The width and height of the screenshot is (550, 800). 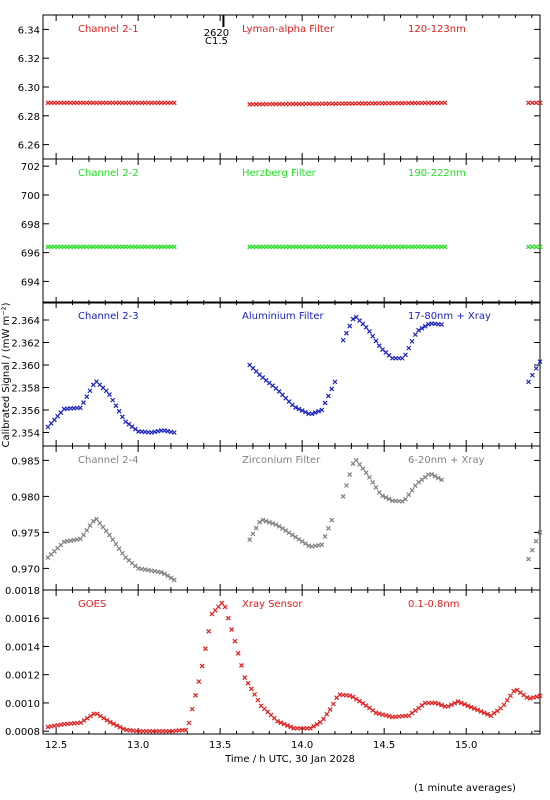 I want to click on panel-label: Lyman-alpha Filter, so click(x=288, y=29).